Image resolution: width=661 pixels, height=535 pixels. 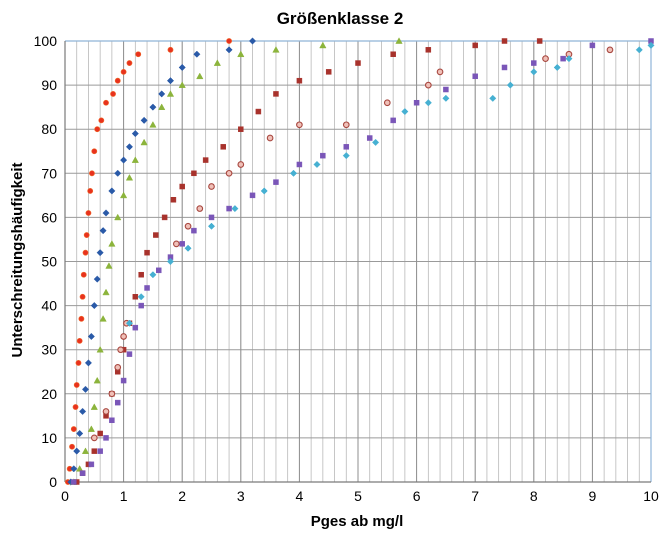 I want to click on x-tick-label: 4, so click(x=300, y=496).